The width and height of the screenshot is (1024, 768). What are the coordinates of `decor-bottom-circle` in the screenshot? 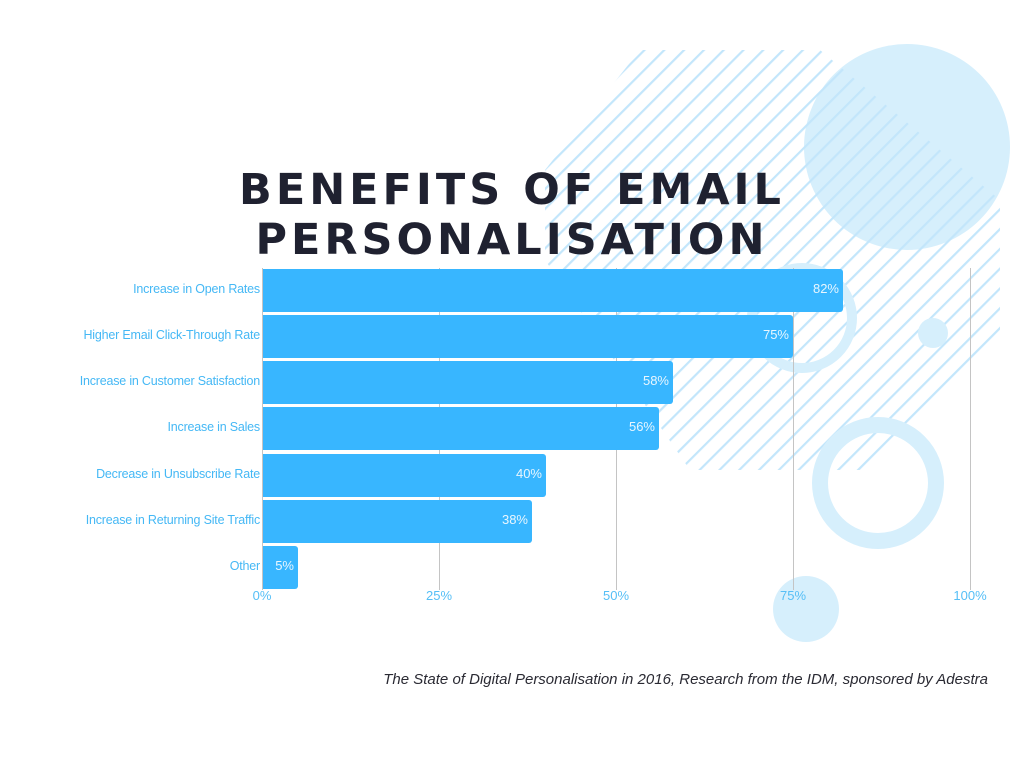 It's located at (806, 609).